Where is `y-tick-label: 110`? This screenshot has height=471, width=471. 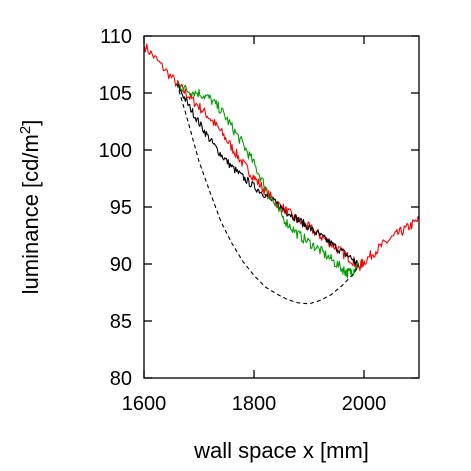
y-tick-label: 110 is located at coordinates (116, 37).